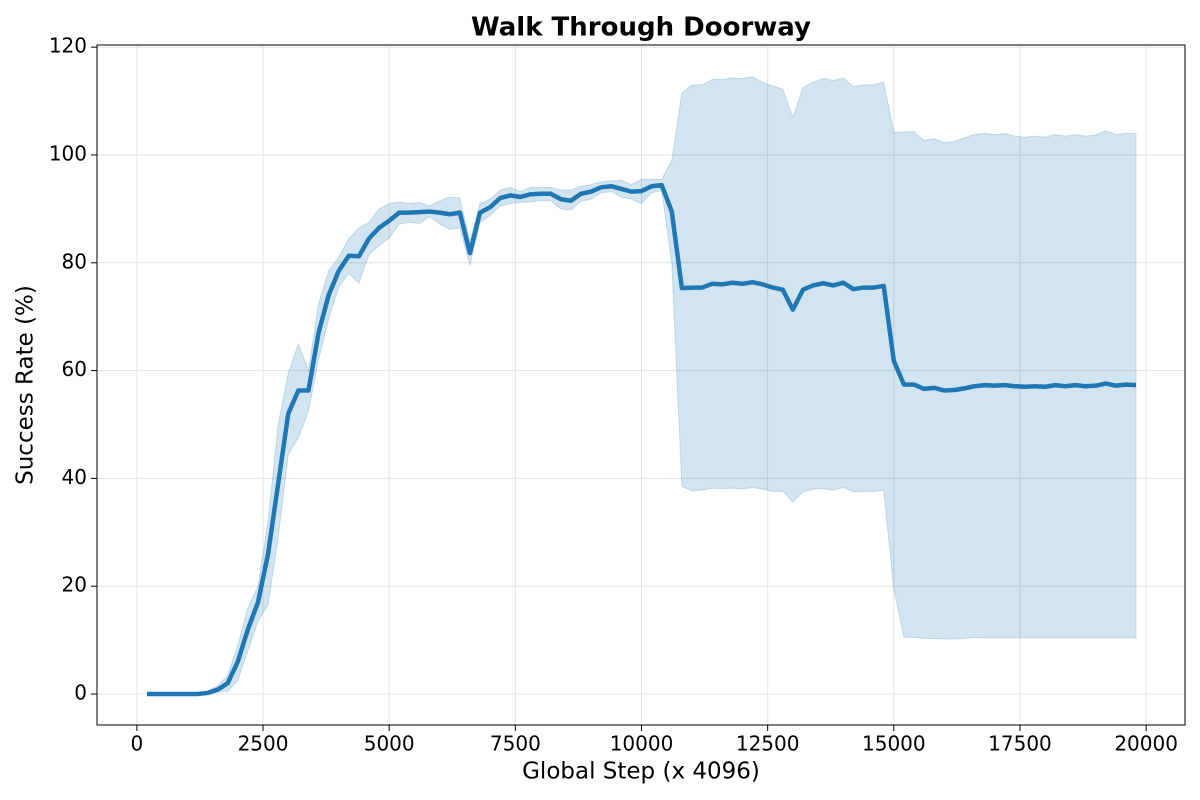  Describe the element at coordinates (74, 477) in the screenshot. I see `y-tick-label: 40` at that location.